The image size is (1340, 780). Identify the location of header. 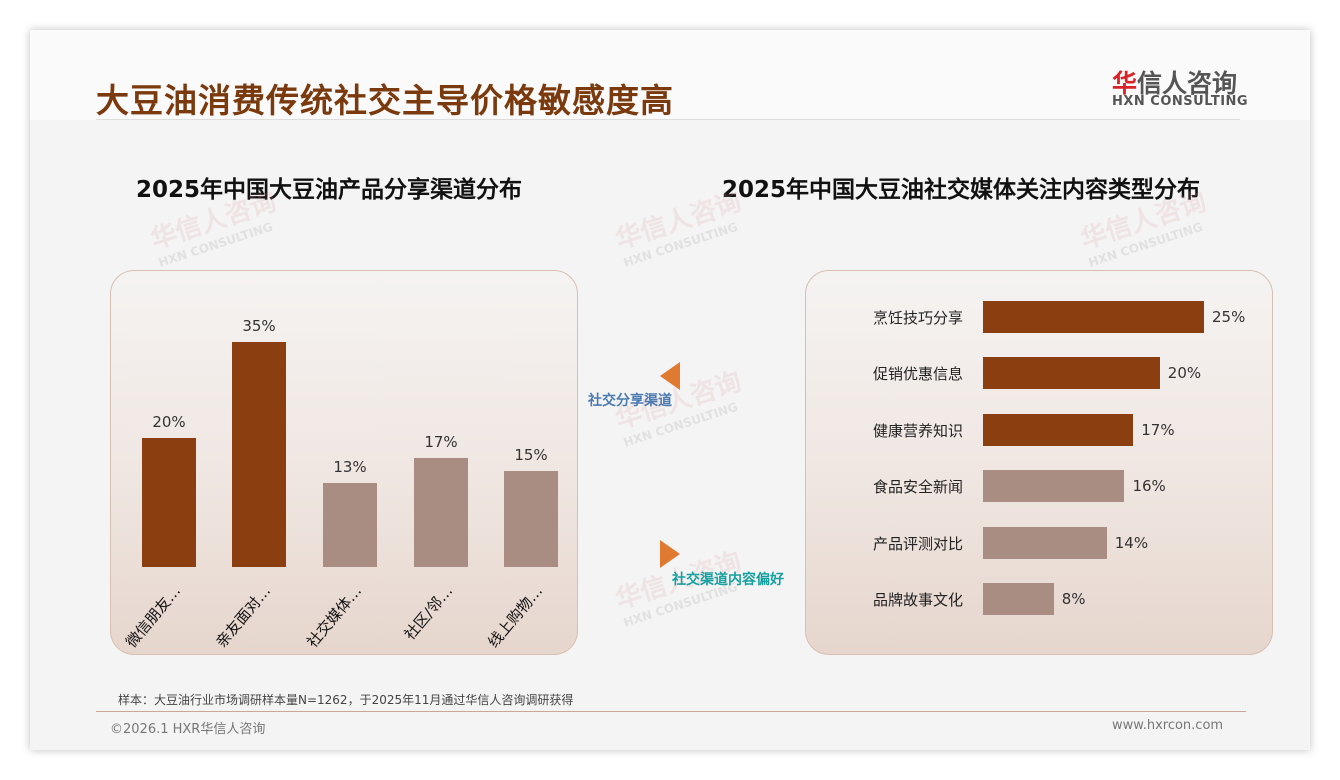
(670, 75).